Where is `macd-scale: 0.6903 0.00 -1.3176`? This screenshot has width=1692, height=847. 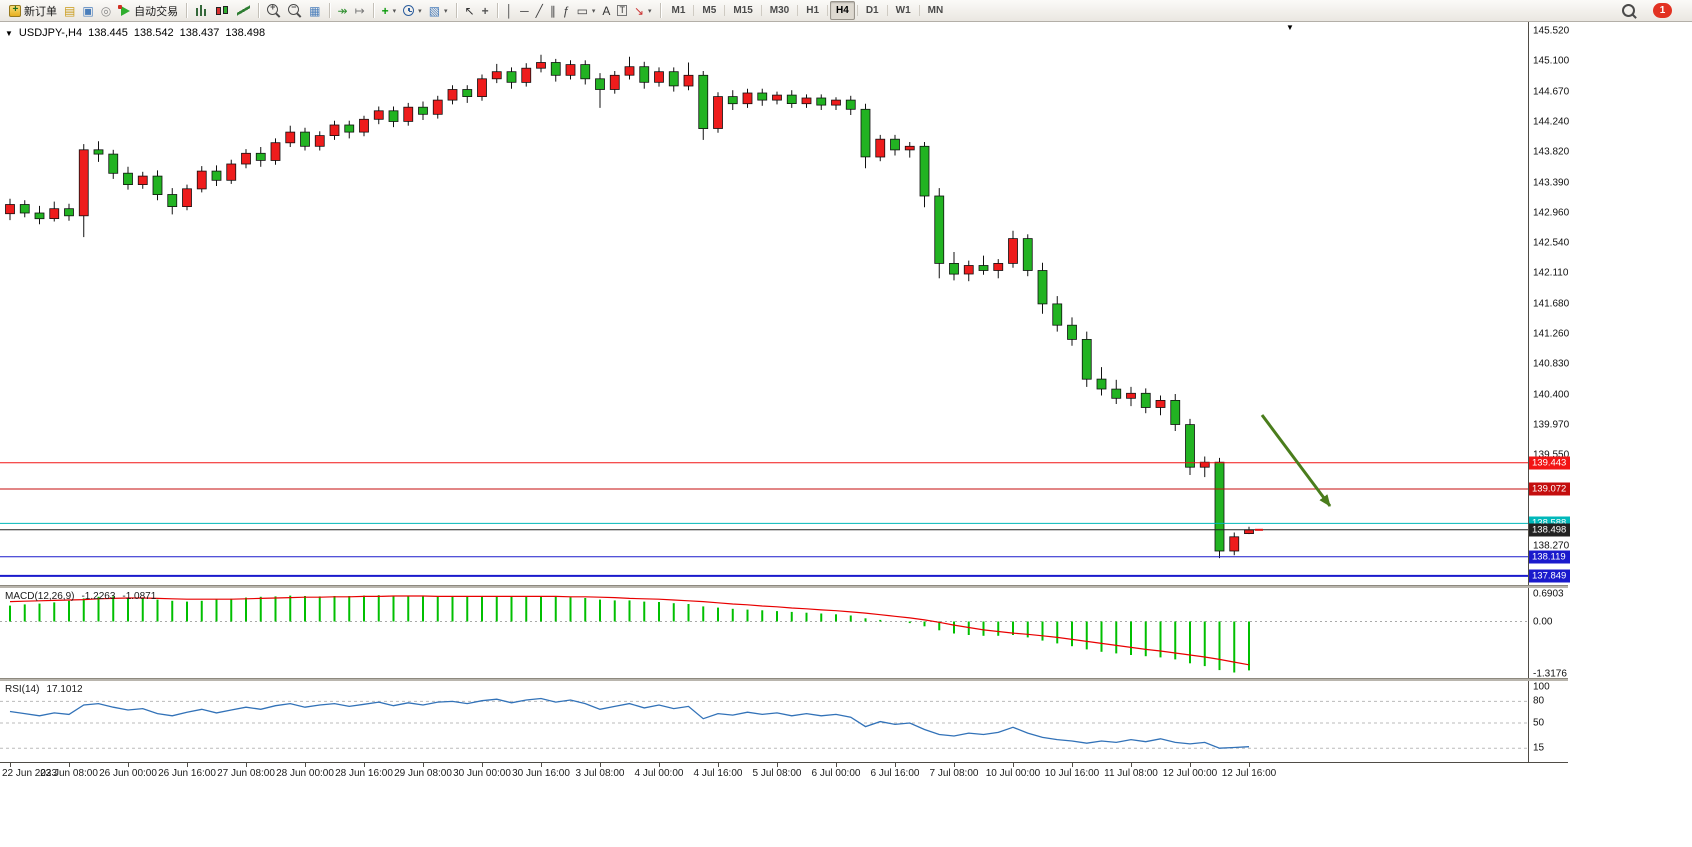
macd-scale: 0.6903 0.00 -1.3176 is located at coordinates (1560, 634).